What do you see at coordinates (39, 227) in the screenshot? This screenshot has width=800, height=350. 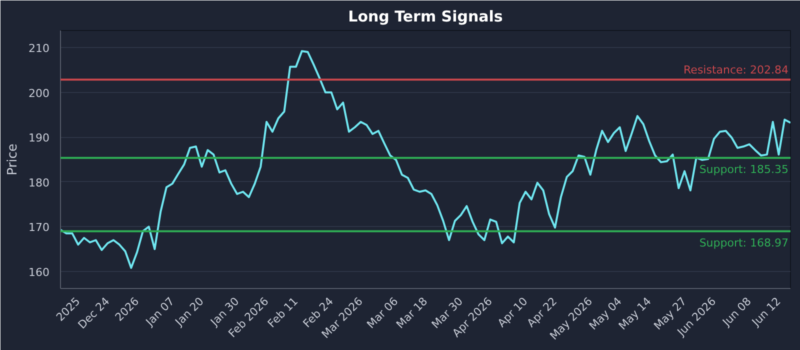 I see `y-tick-label: 170` at bounding box center [39, 227].